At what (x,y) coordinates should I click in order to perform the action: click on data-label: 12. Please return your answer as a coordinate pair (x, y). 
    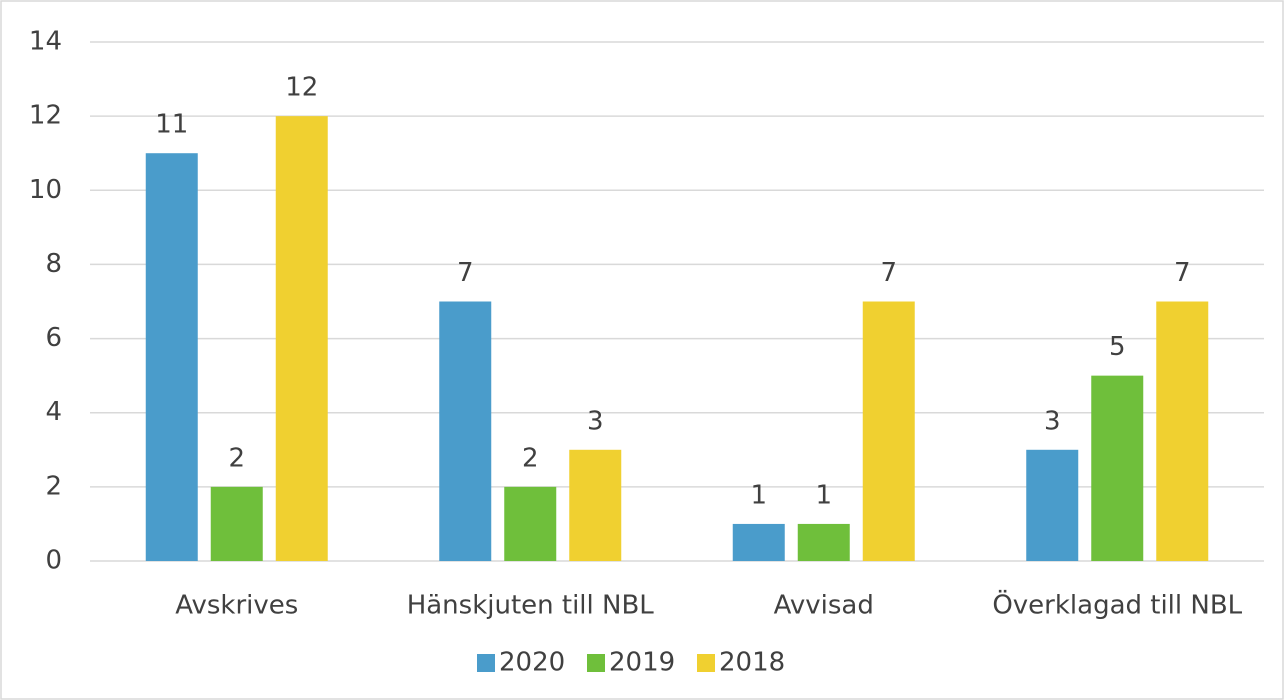
    Looking at the image, I should click on (301, 88).